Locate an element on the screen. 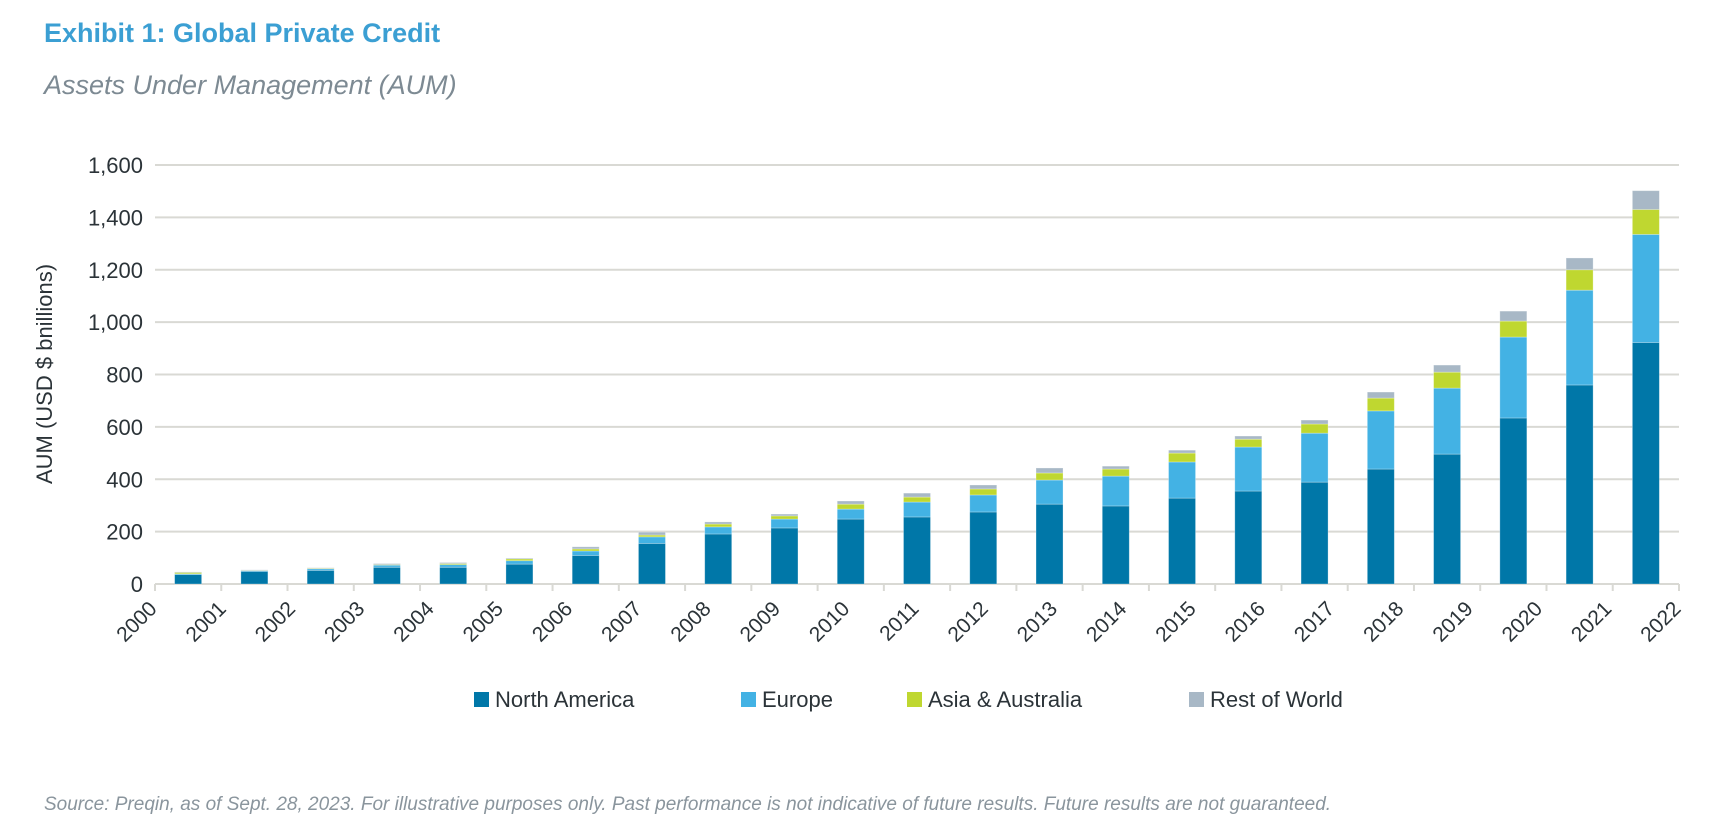 The image size is (1730, 826). x-tick-label: 2006 is located at coordinates (552, 621).